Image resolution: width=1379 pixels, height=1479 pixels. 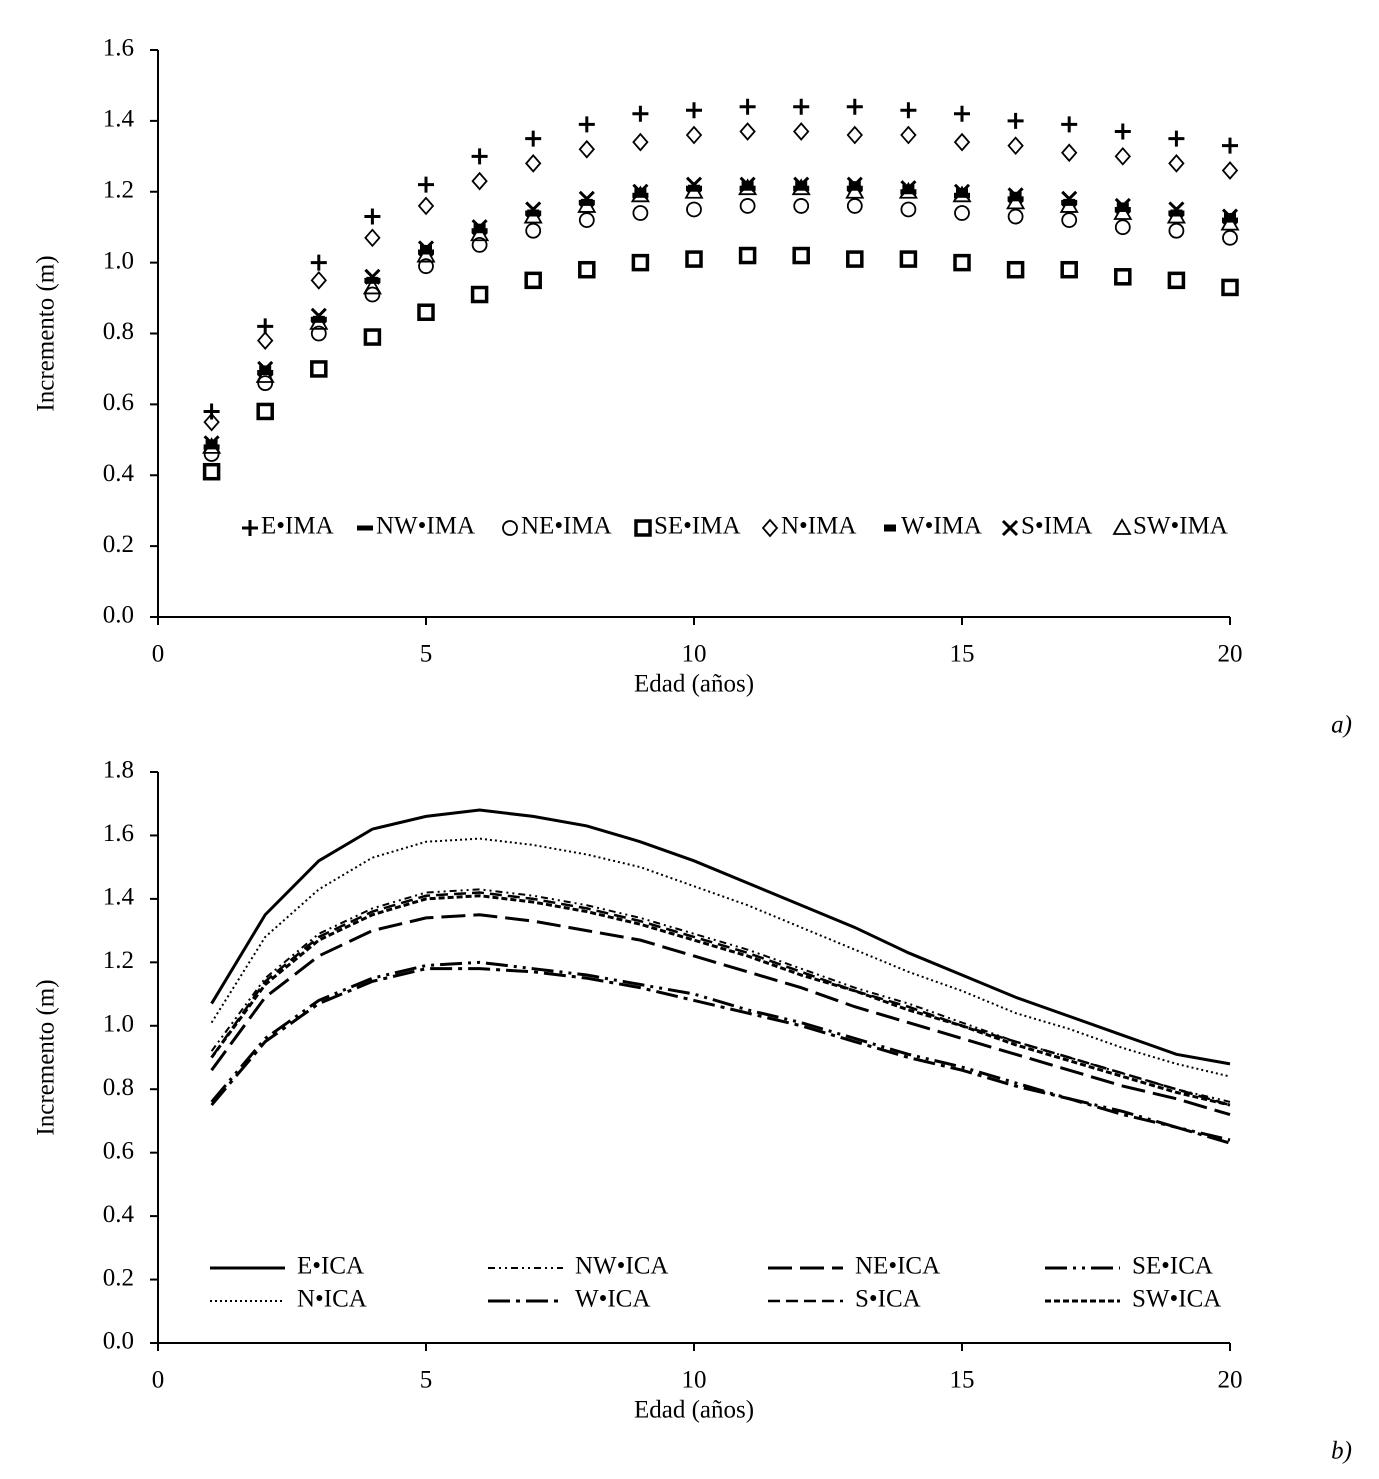 I want to click on legend-label: NE•IMA, so click(x=566, y=526).